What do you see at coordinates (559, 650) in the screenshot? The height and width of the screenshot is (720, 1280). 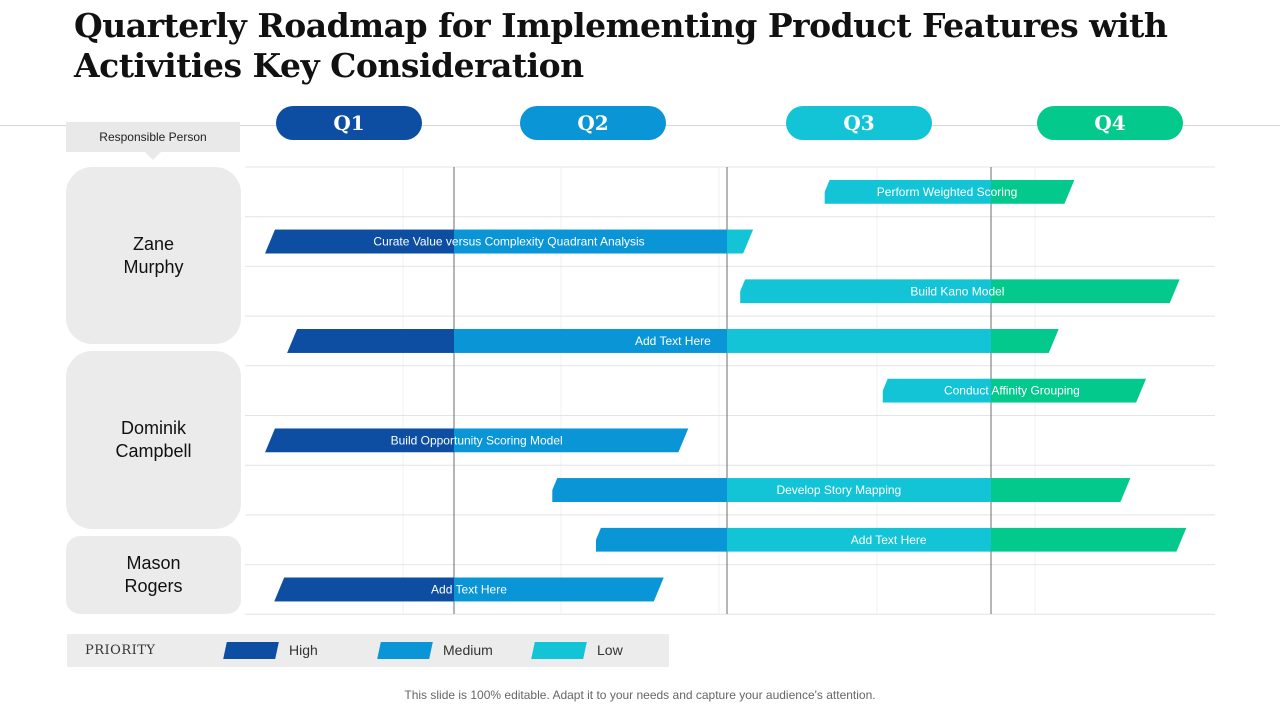 I see `legend-swatch-low` at bounding box center [559, 650].